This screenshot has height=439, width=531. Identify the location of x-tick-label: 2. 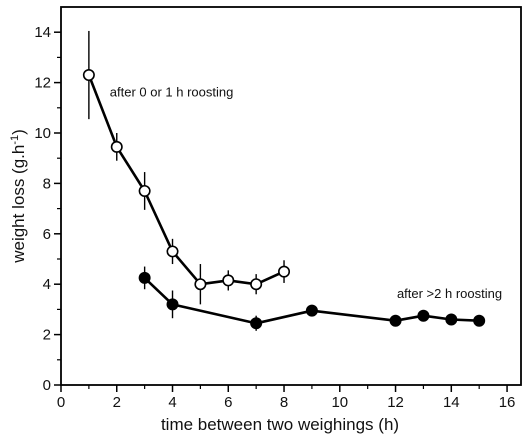
(117, 402).